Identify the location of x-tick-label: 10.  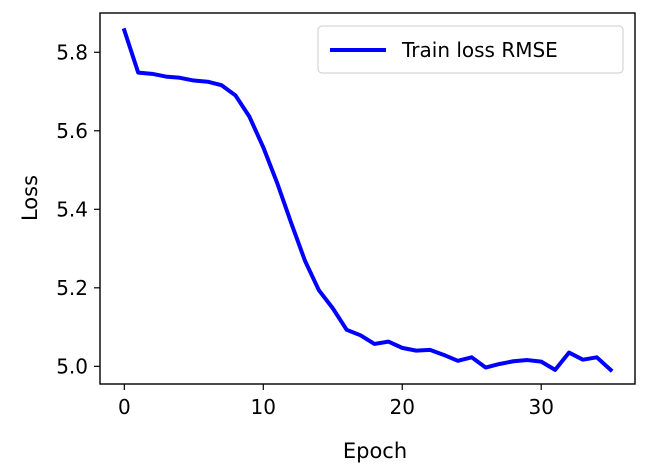
(263, 407).